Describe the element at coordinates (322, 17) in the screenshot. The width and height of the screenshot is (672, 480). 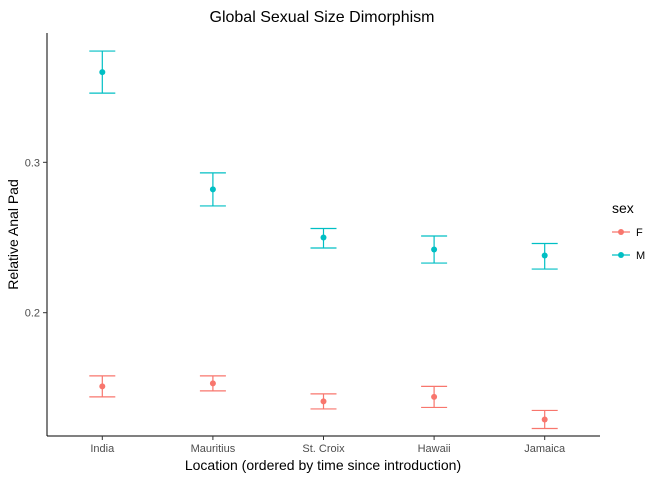
I see `chart-title: Global Sexual Size Dimorphism` at that location.